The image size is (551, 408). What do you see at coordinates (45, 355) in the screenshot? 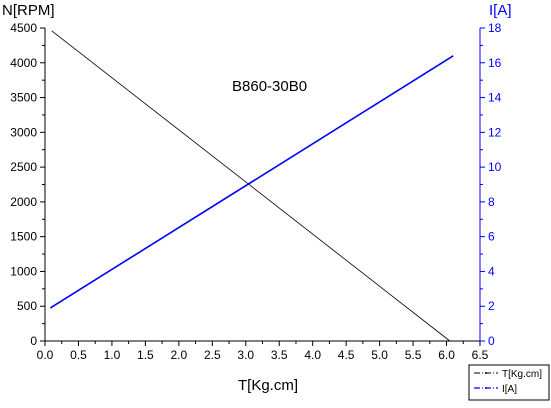
I see `x-tick-label: 0.0` at bounding box center [45, 355].